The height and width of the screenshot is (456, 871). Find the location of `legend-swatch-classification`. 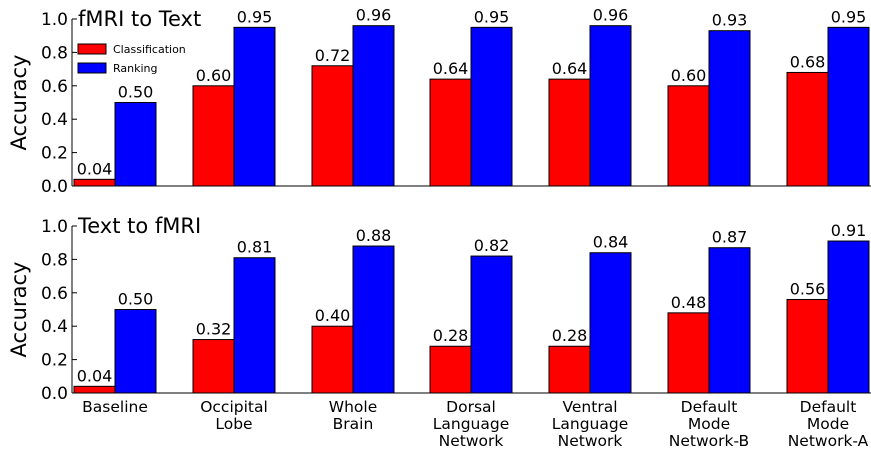

legend-swatch-classification is located at coordinates (92, 49).